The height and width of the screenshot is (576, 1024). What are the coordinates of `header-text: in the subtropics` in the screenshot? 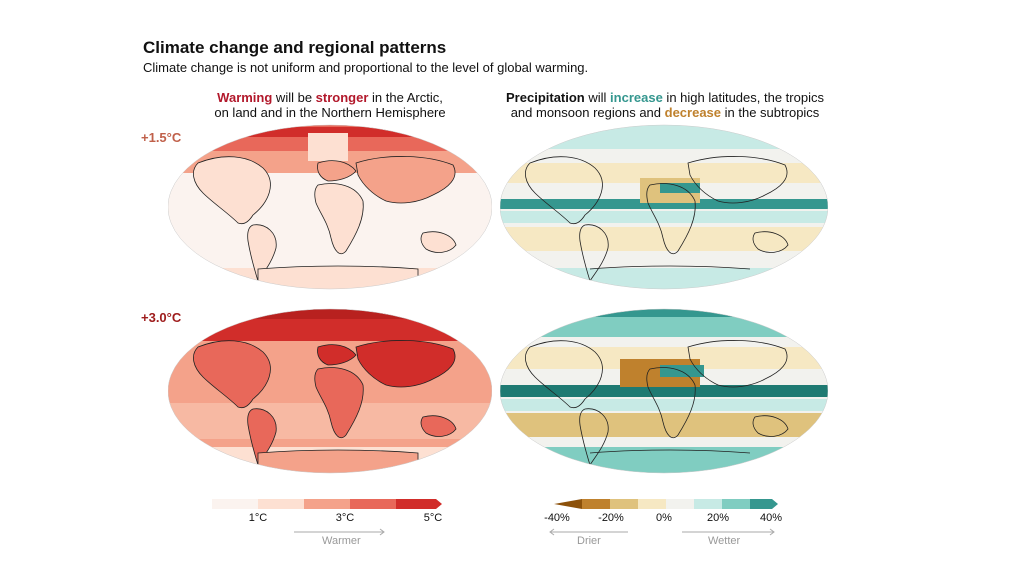 It's located at (770, 112).